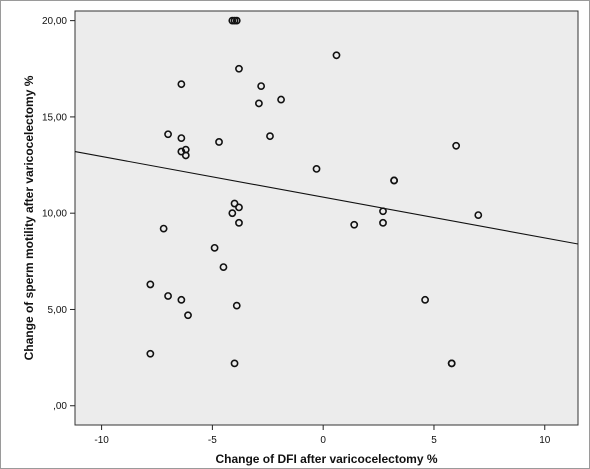 The height and width of the screenshot is (469, 590). I want to click on y-axis: ,00 5,00 10,00 15,00 20,00, so click(58, 214).